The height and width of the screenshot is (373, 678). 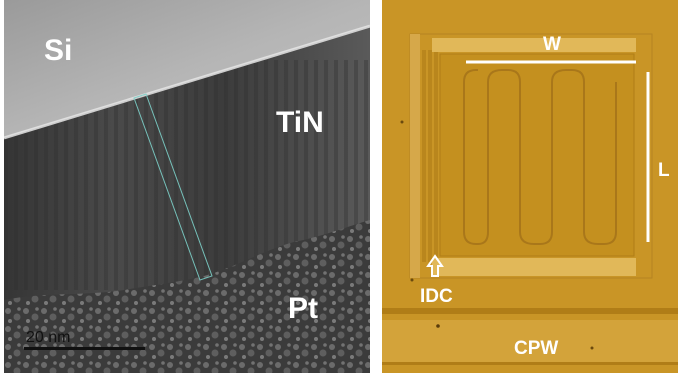 I want to click on meander-inductor-return, so click(x=476, y=238).